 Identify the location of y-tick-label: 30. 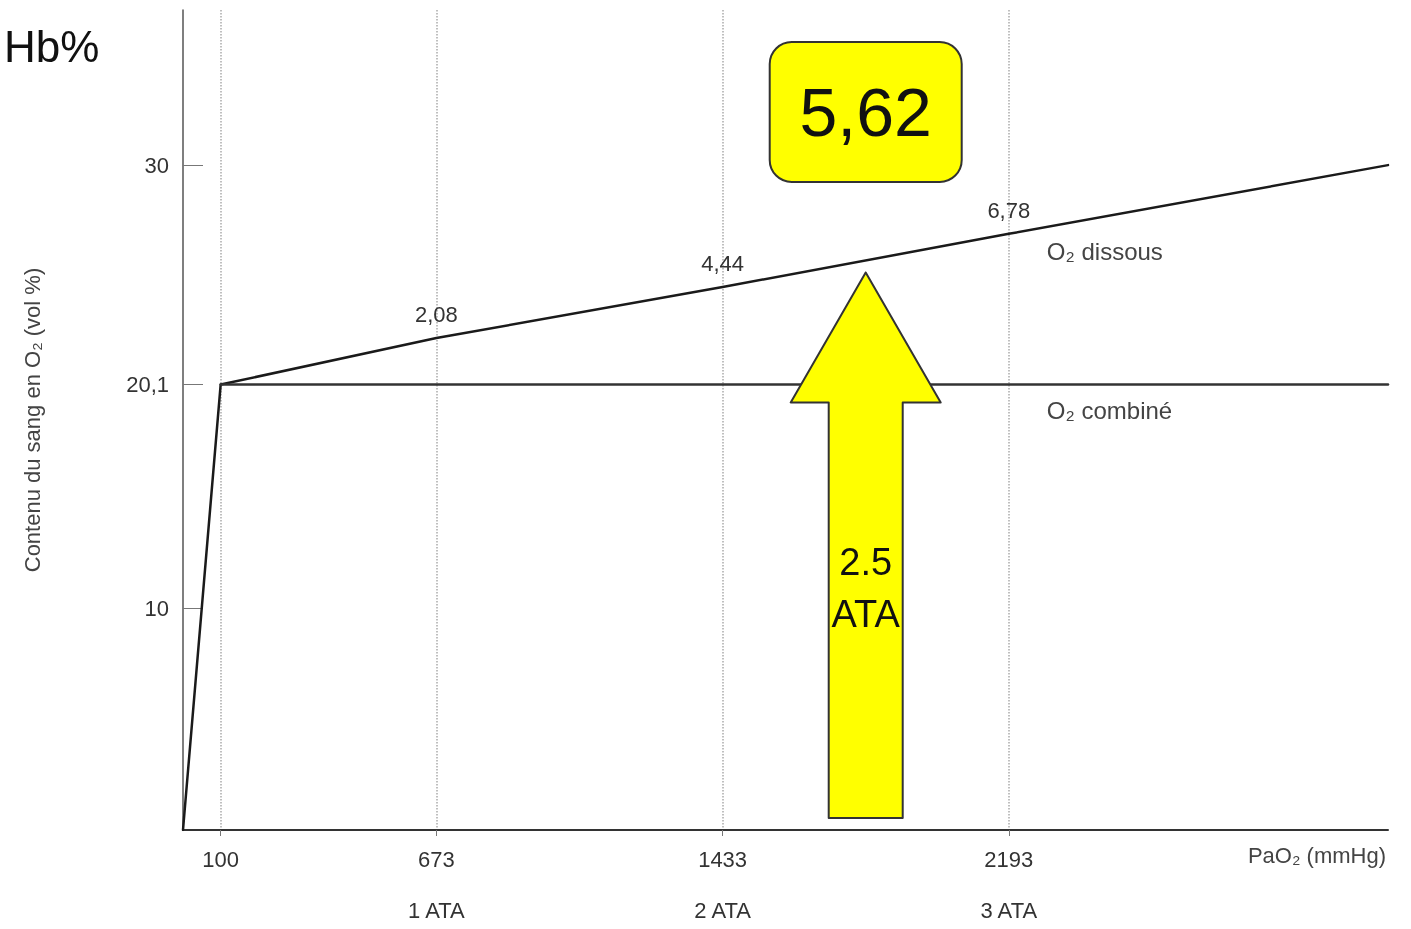
(156, 165).